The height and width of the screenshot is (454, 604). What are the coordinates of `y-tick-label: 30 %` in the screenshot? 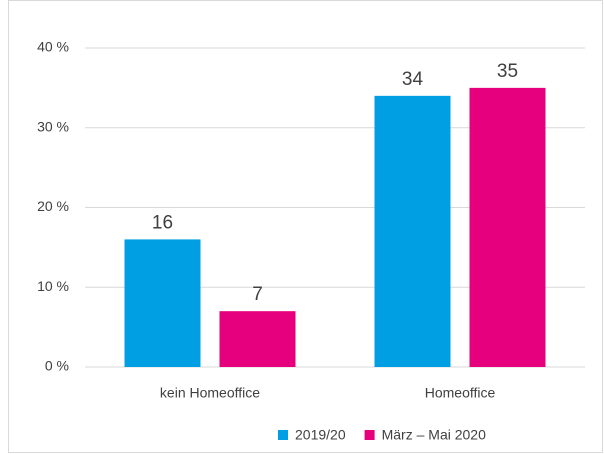 It's located at (53, 126).